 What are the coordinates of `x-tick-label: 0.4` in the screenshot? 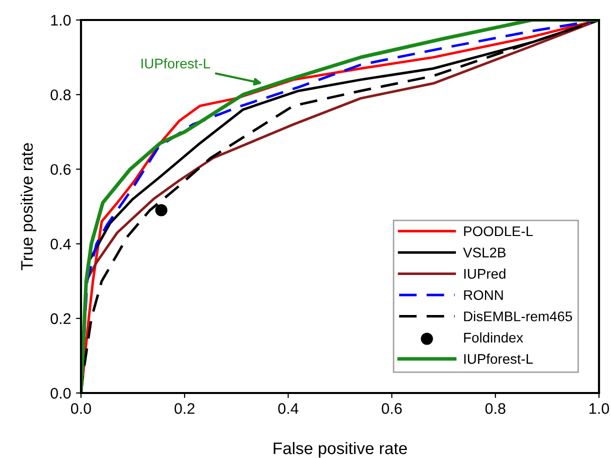 It's located at (288, 408).